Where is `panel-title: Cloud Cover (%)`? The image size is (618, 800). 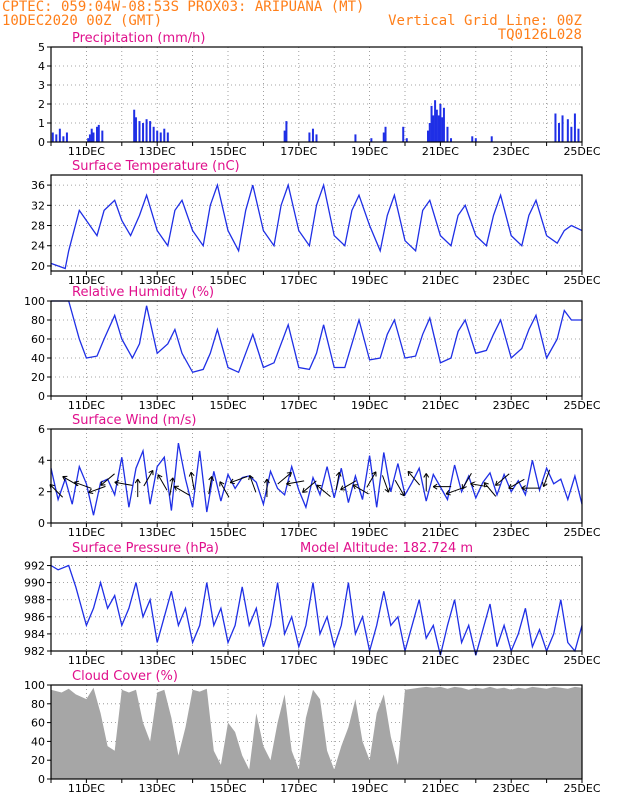
panel-title: Cloud Cover (%) is located at coordinates (125, 676).